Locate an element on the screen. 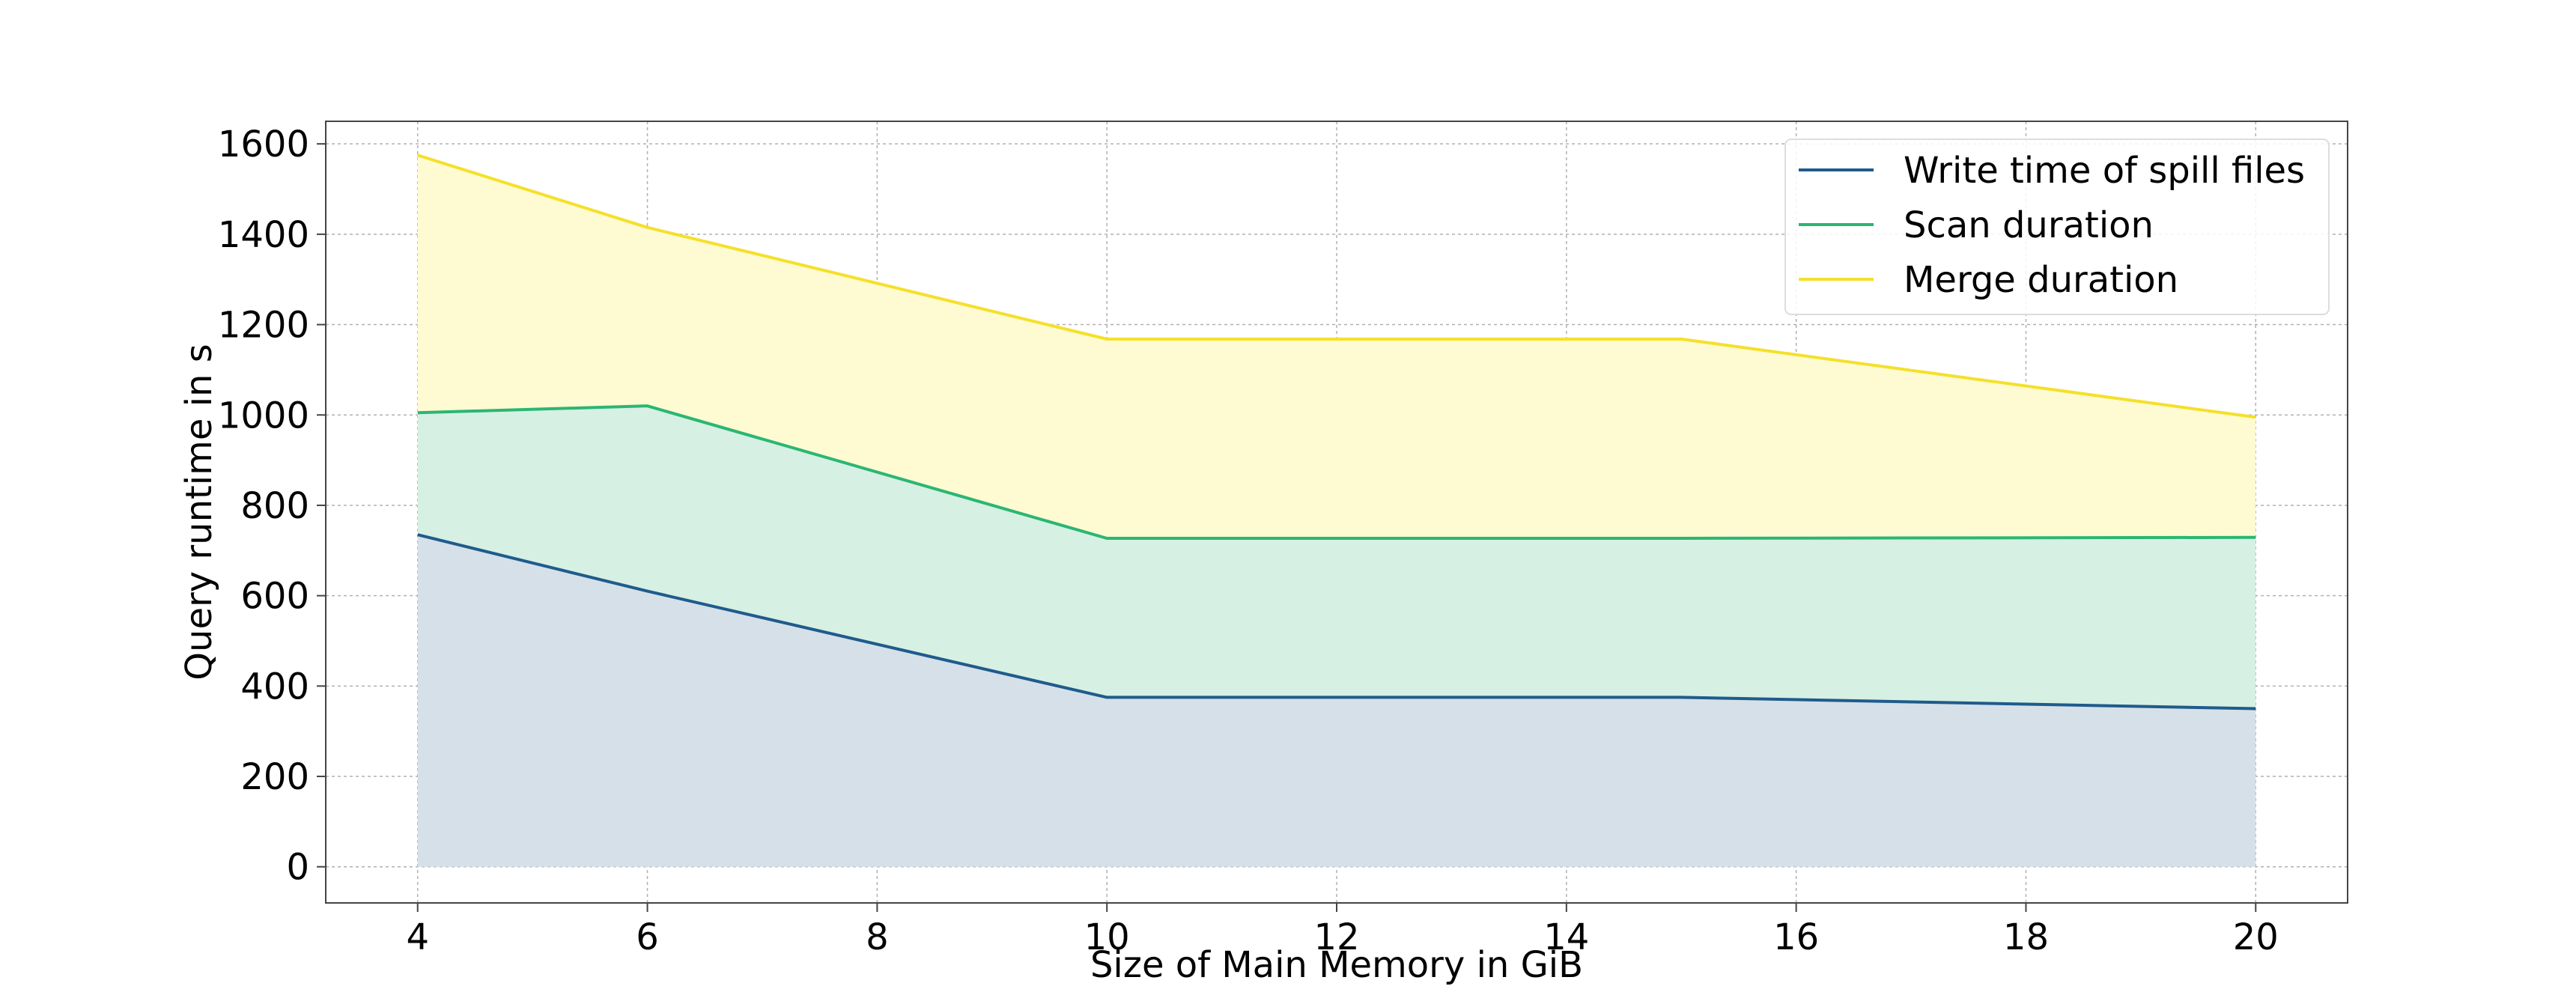  y-axis-ticks: 0 200 400 600 800 1000 1200 1400 1600 is located at coordinates (272, 506).